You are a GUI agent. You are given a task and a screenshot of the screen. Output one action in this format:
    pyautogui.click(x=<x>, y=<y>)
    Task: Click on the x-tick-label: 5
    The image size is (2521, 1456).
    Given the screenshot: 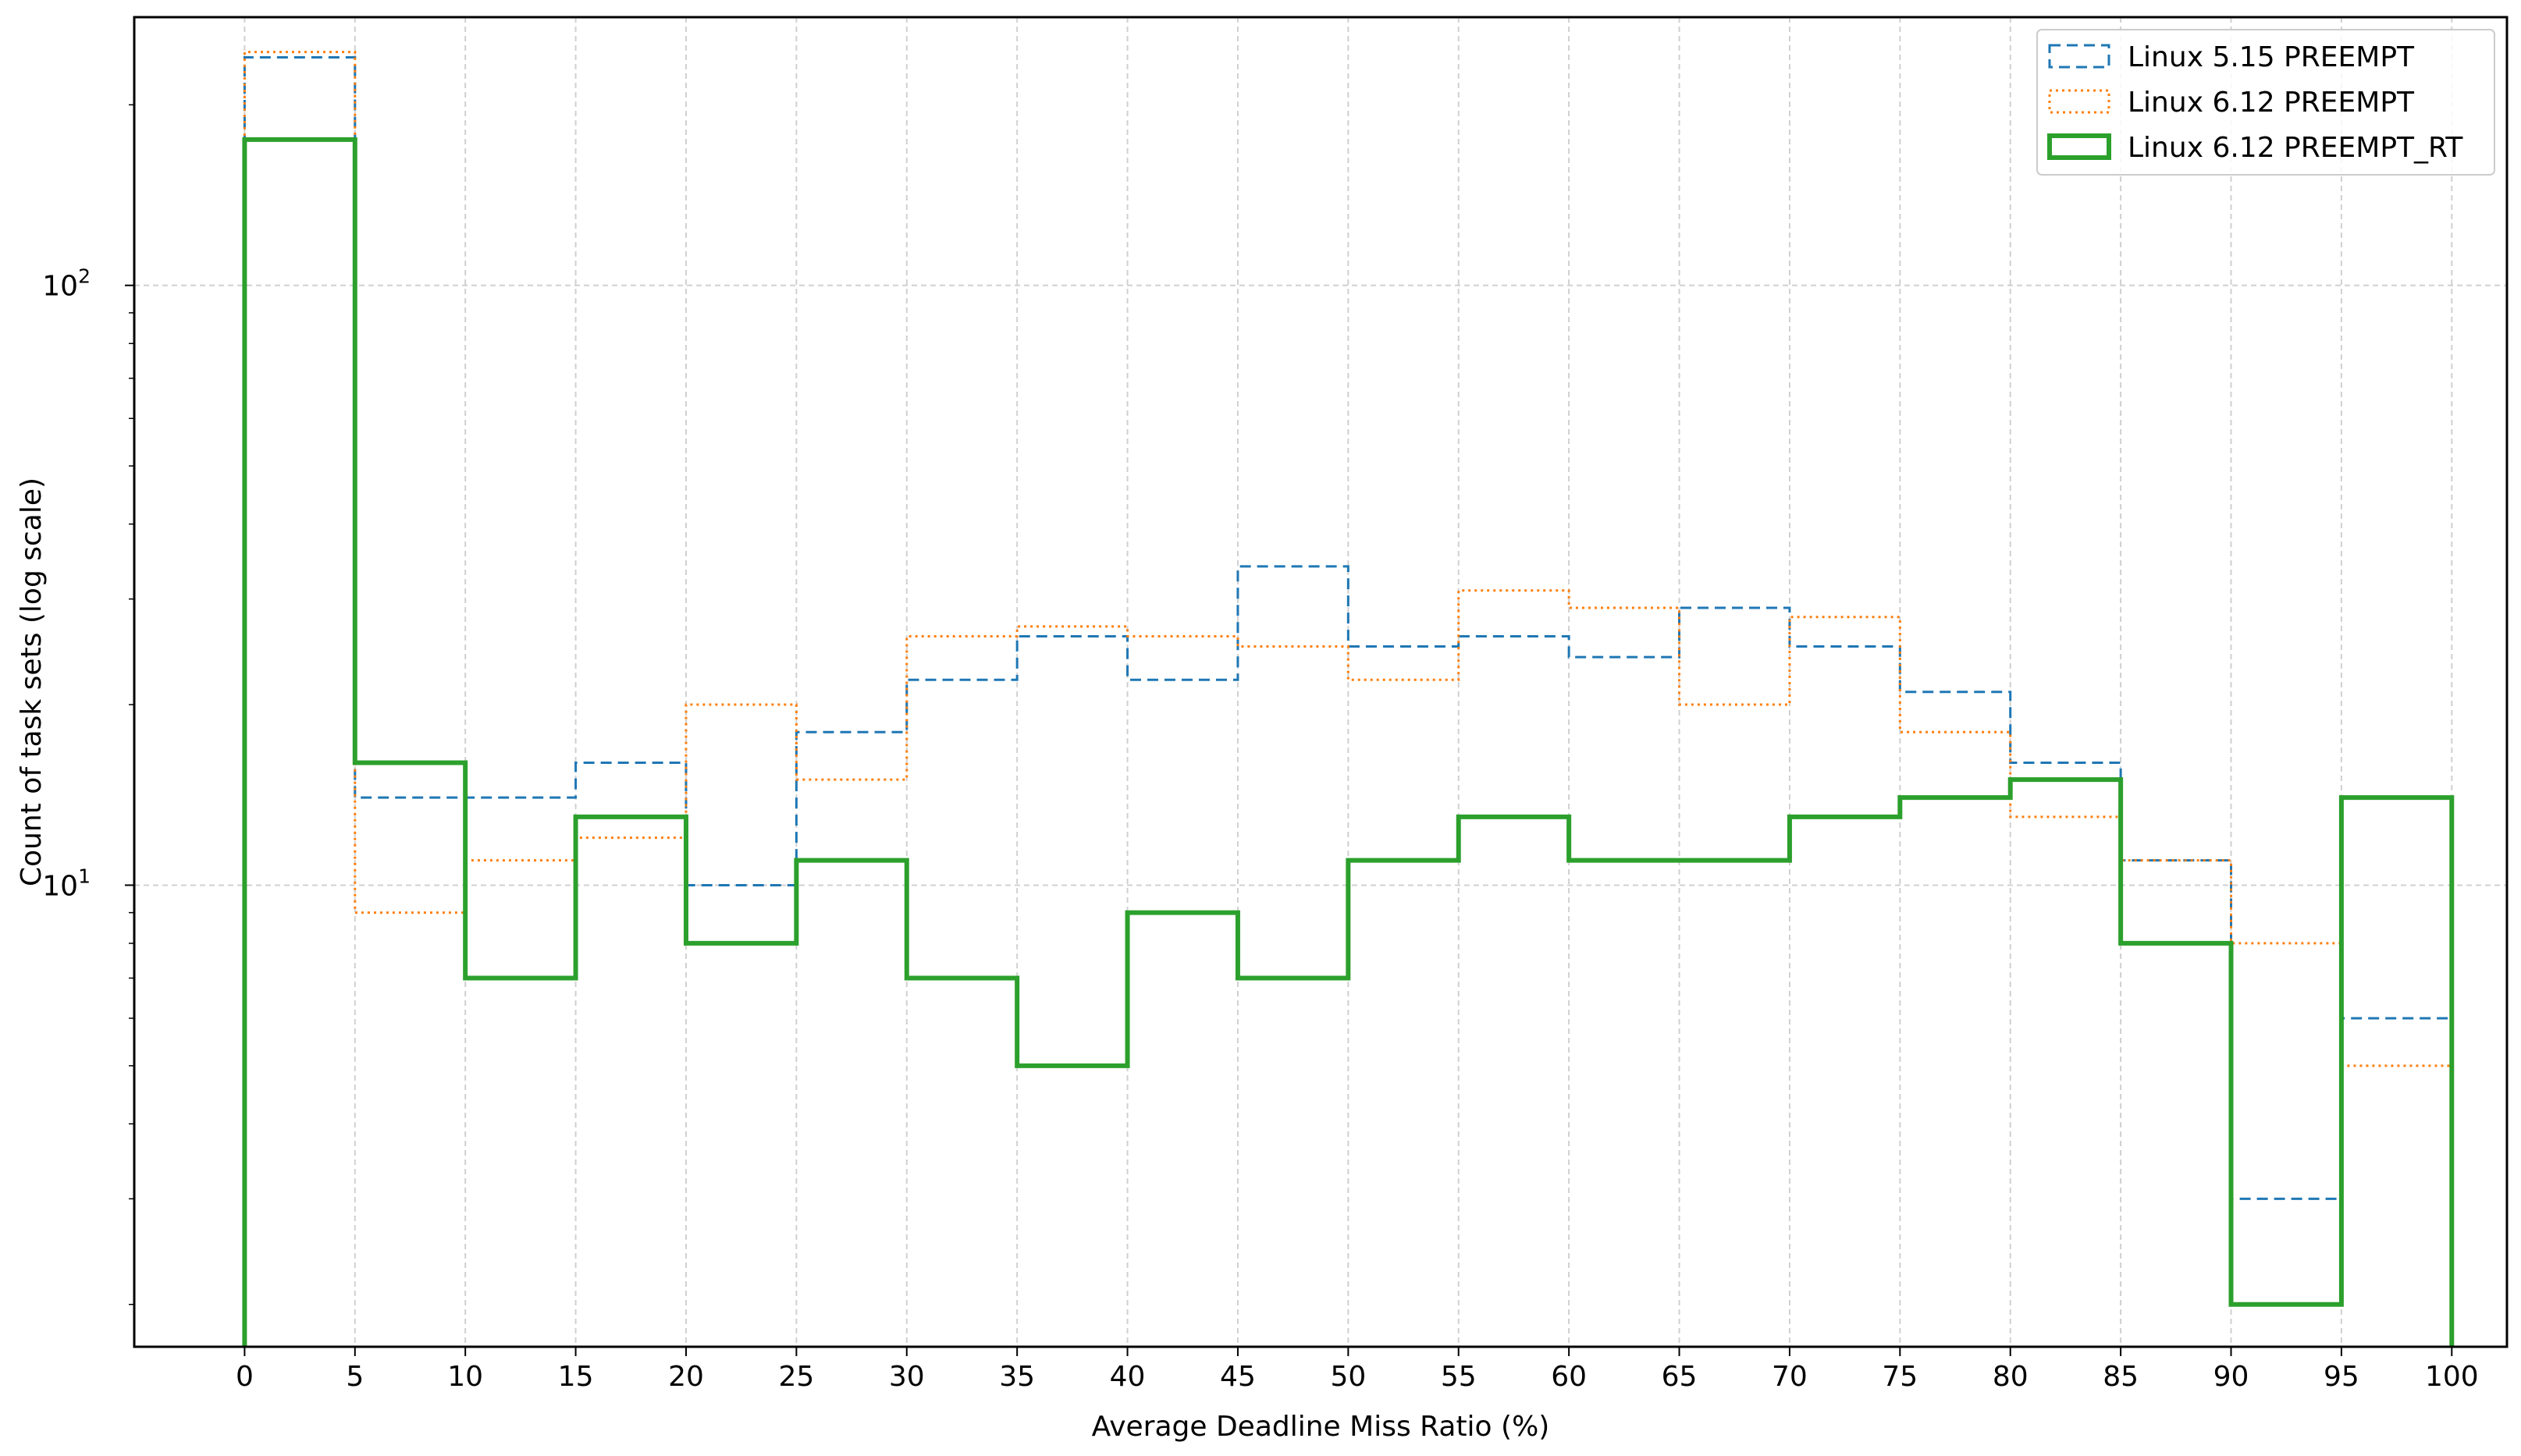 What is the action you would take?
    pyautogui.click(x=355, y=1377)
    